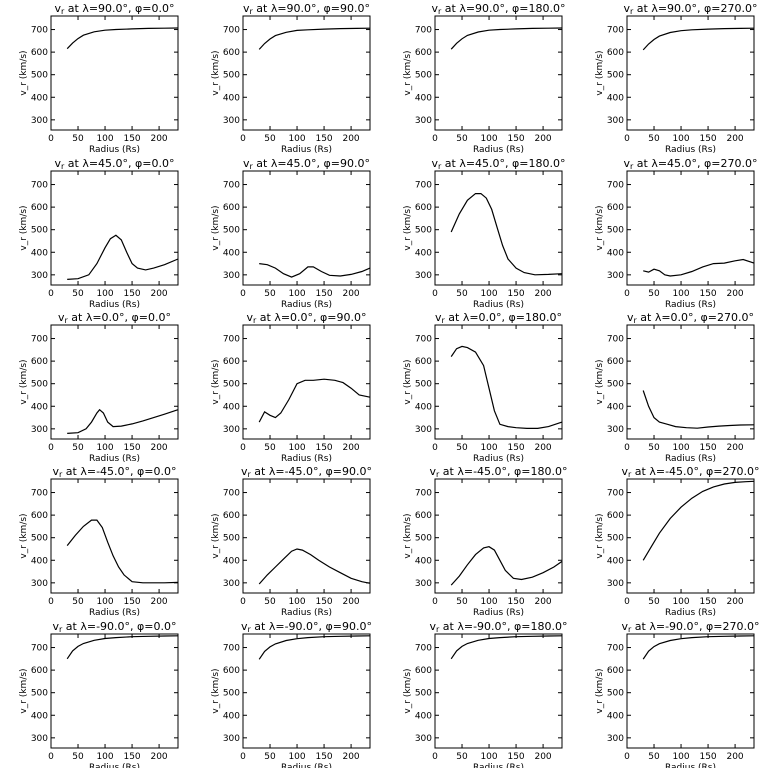 The height and width of the screenshot is (768, 768). I want to click on panel-title: vr at λ=90.0°, φ=0.0°, so click(114, 9).